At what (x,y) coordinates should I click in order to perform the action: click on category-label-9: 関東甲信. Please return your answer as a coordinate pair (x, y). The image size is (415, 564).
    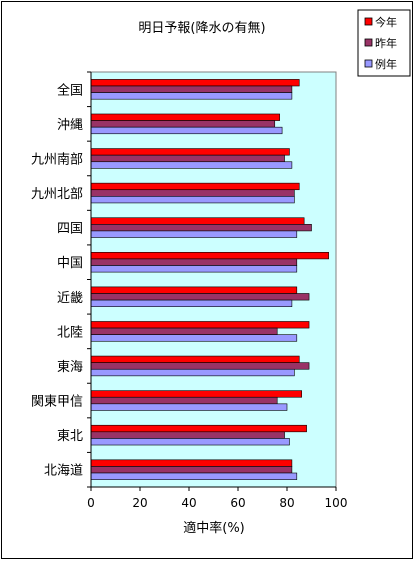
    Looking at the image, I should click on (57, 402).